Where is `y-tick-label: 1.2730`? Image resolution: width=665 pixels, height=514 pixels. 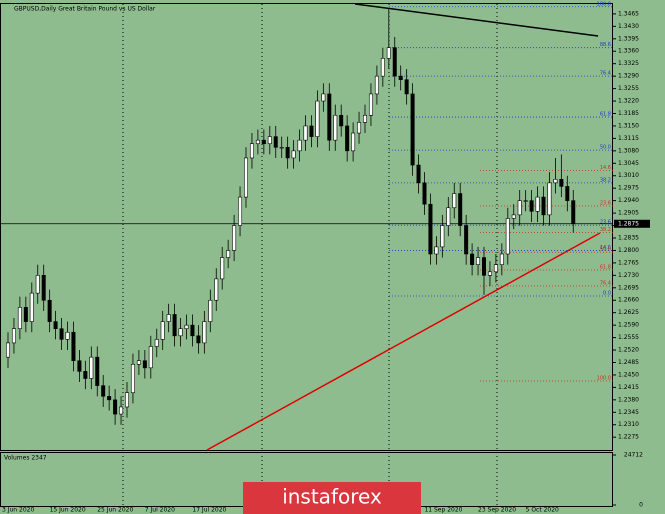 y-tick-label: 1.2730 is located at coordinates (628, 275).